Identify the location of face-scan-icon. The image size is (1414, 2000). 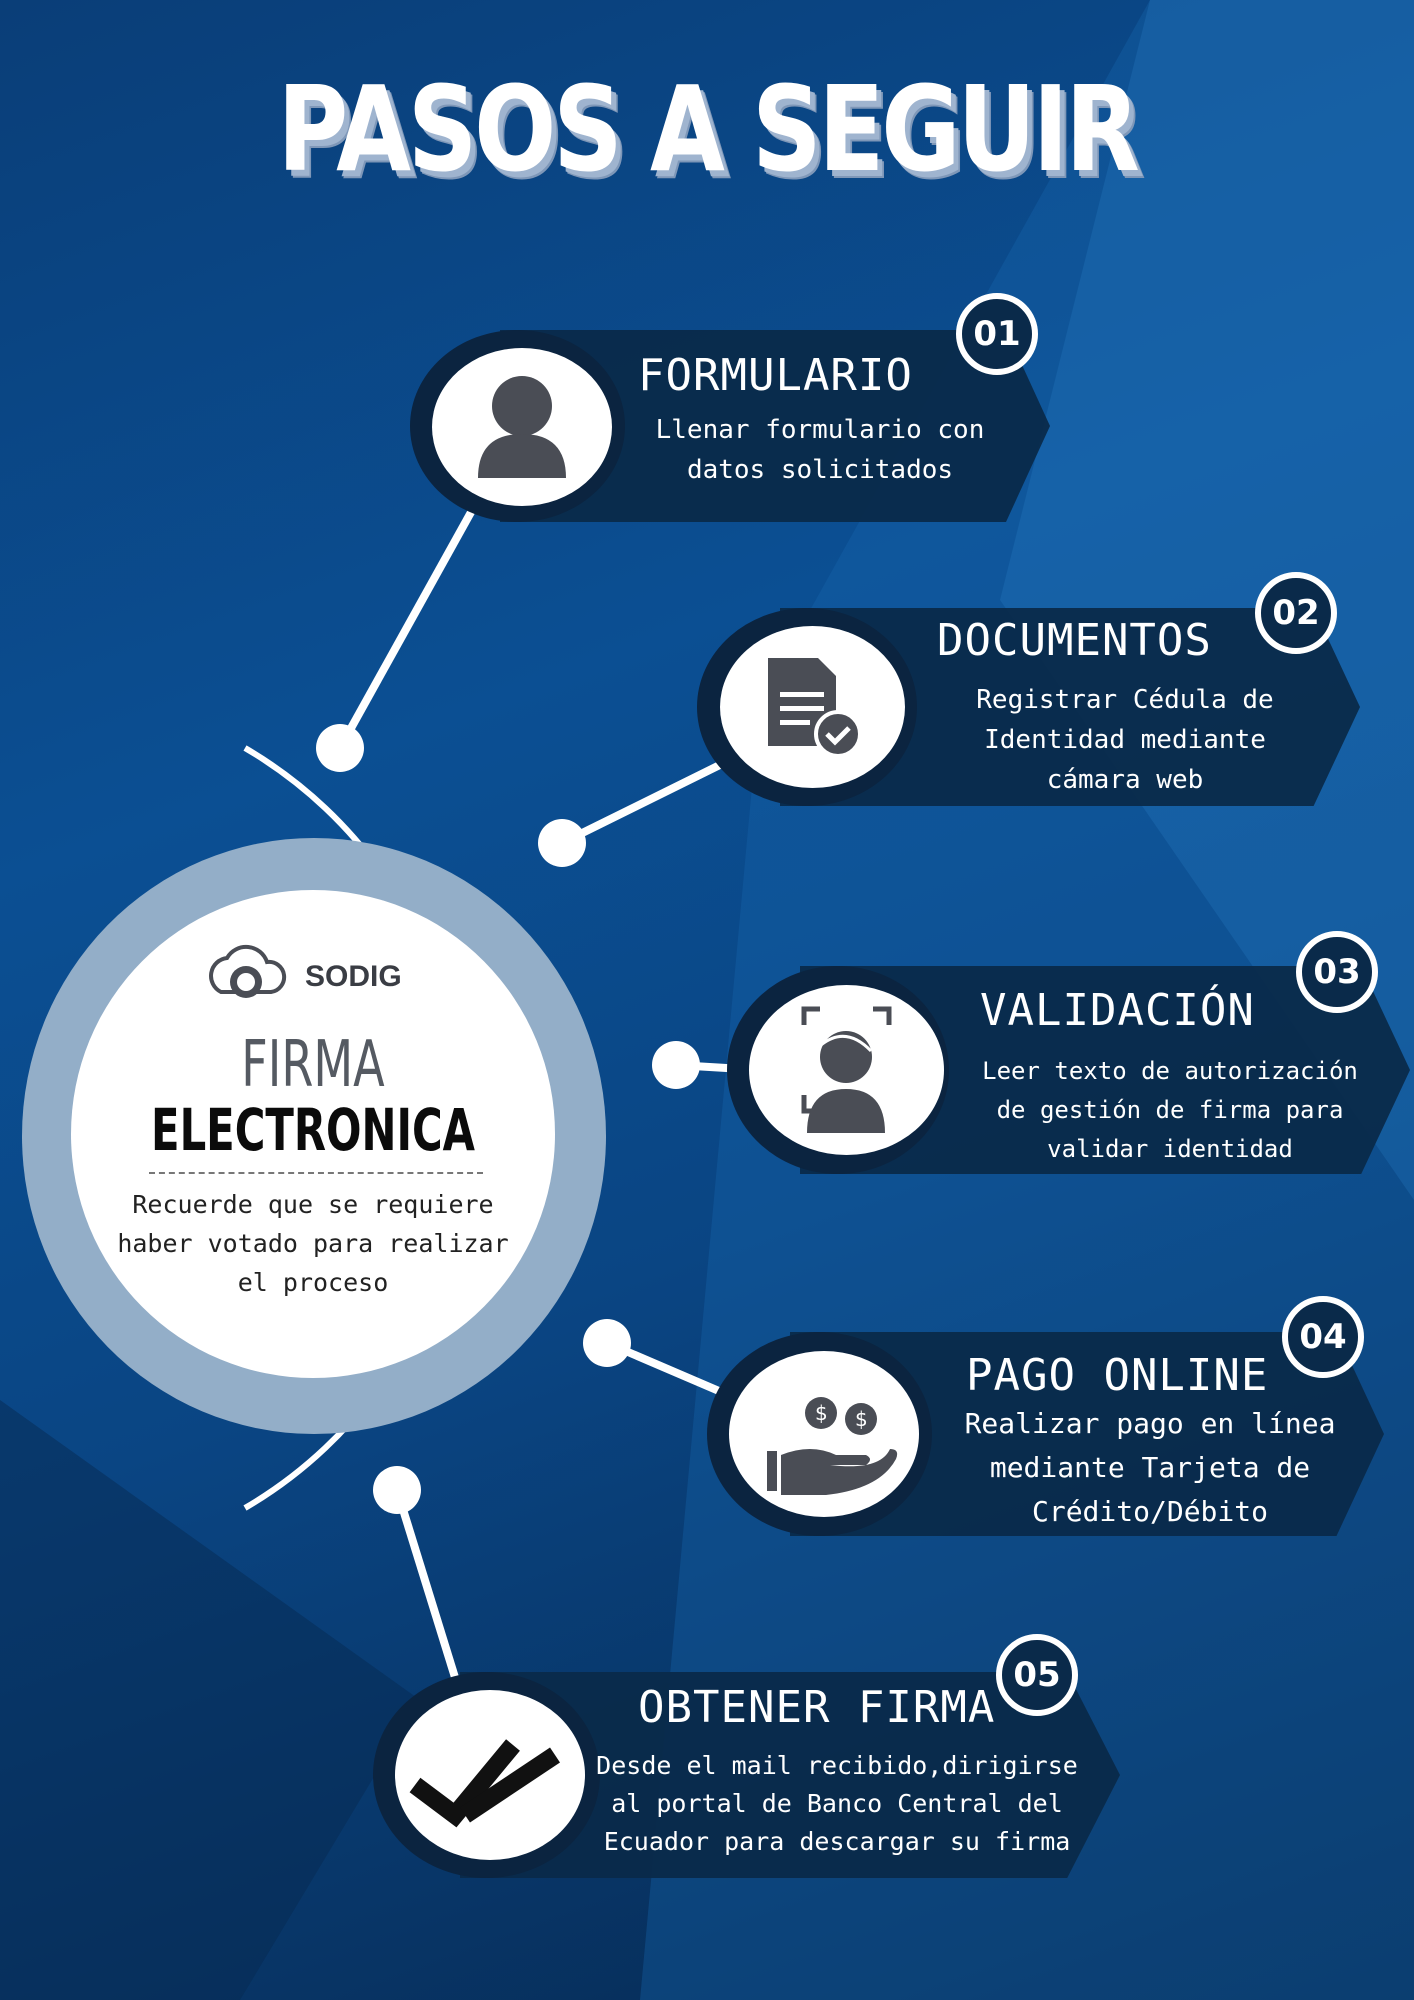
(846, 1069).